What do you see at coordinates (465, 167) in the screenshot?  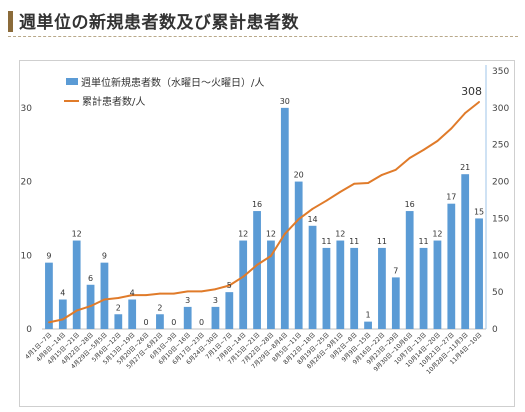 I see `bar-value-label: 21` at bounding box center [465, 167].